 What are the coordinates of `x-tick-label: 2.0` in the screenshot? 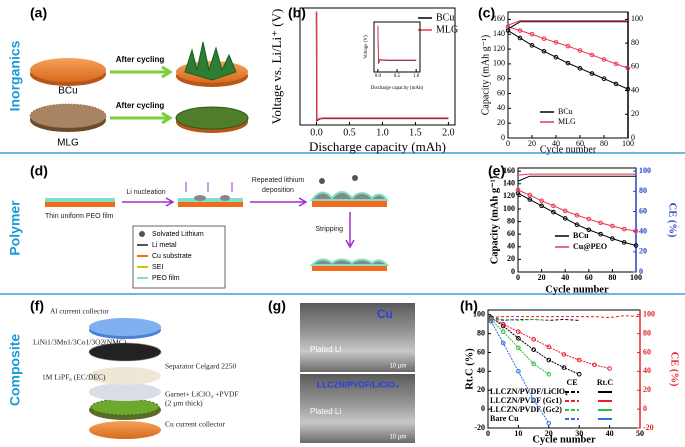 It's located at (448, 132).